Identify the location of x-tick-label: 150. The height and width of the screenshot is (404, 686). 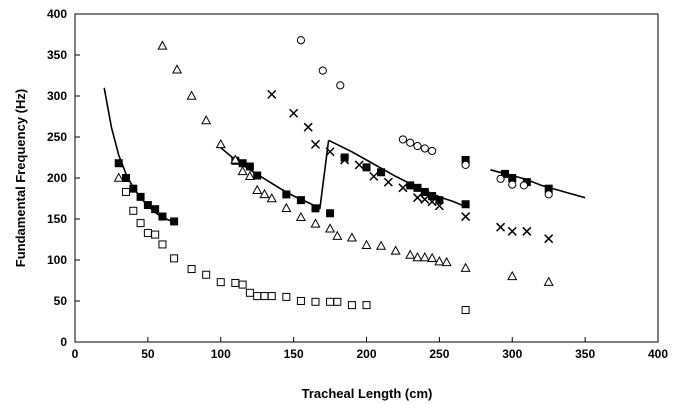
(294, 354).